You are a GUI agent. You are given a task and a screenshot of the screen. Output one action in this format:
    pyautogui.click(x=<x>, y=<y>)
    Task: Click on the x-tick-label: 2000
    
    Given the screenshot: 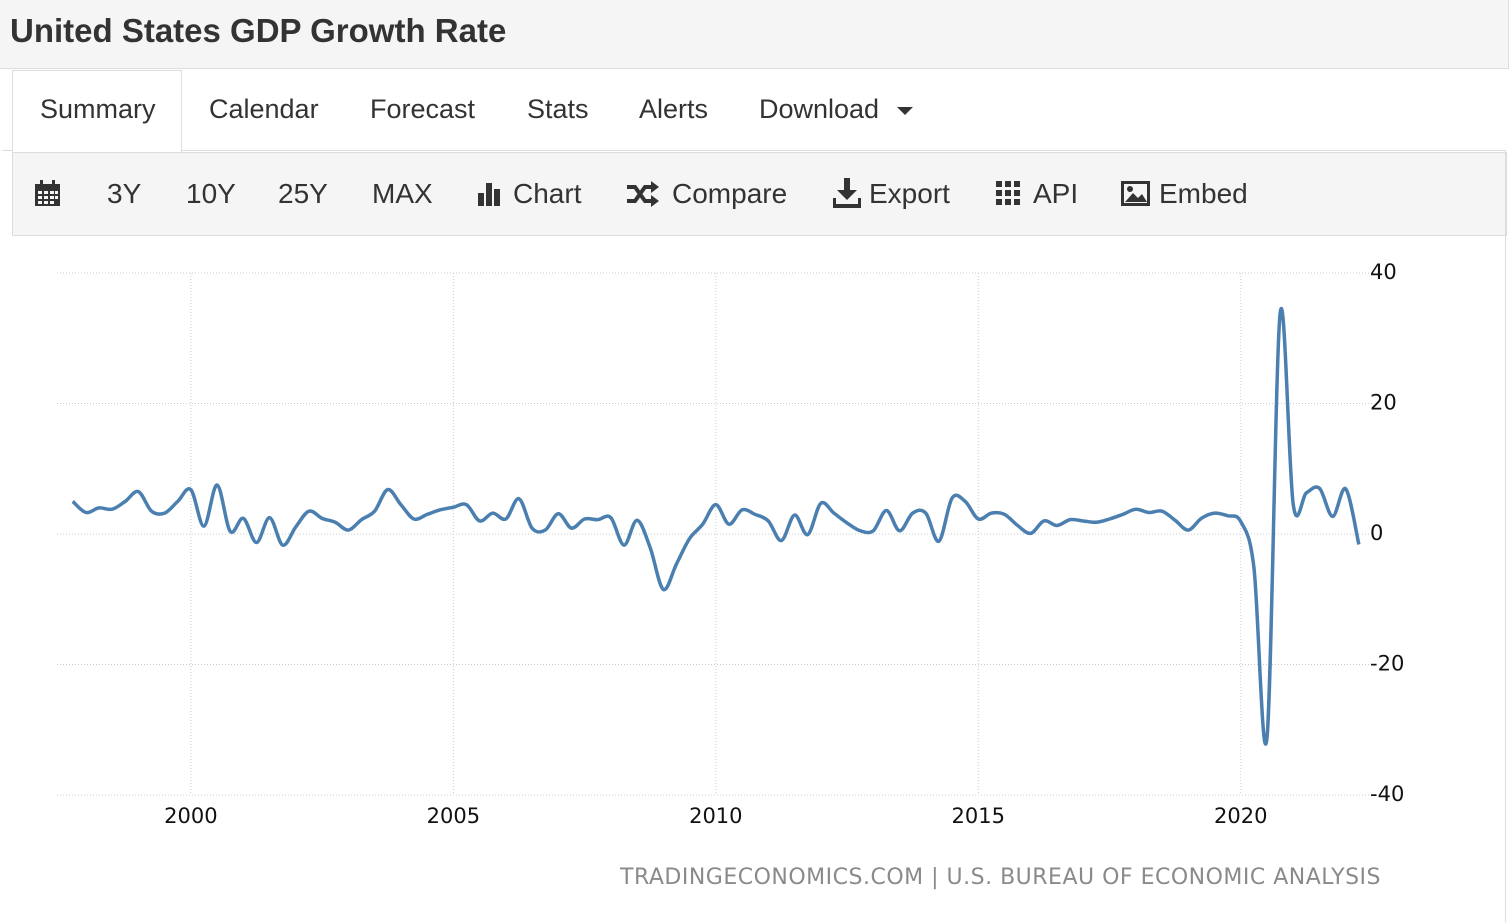 What is the action you would take?
    pyautogui.click(x=190, y=816)
    